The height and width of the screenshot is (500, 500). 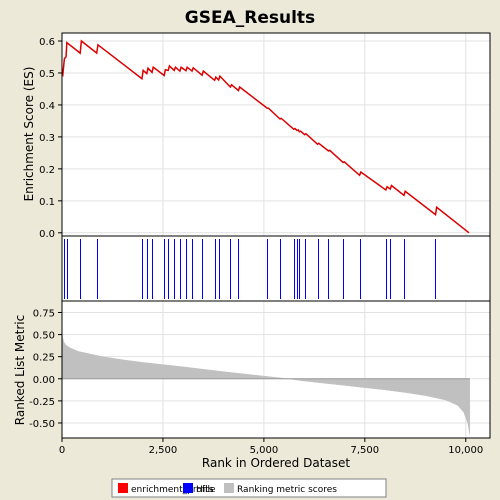 I want to click on x-tick-label: 0, so click(x=62, y=450).